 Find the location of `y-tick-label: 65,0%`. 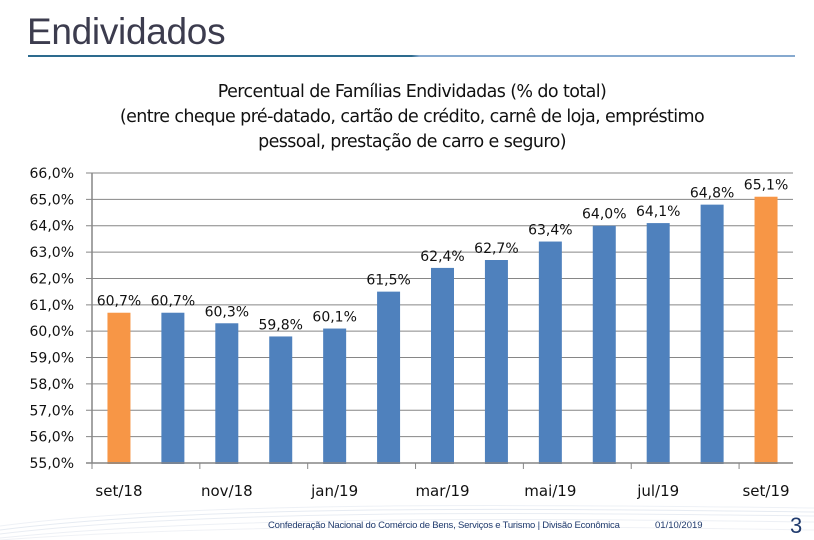

y-tick-label: 65,0% is located at coordinates (52, 200).